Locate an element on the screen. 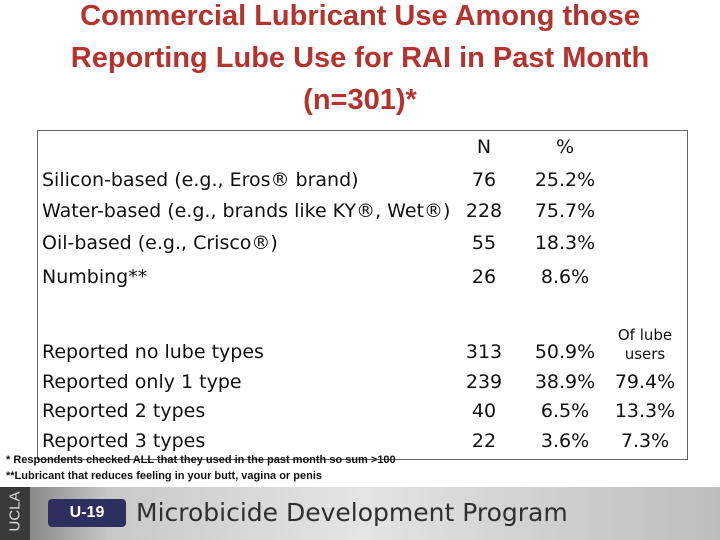 Image resolution: width=720 pixels, height=540 pixels. title-line: (n=301)* is located at coordinates (360, 100).